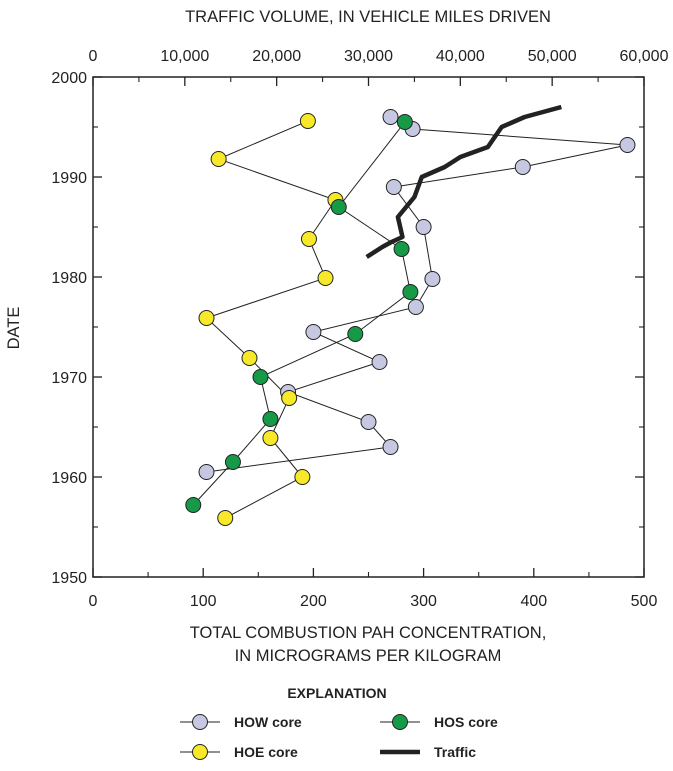  Describe the element at coordinates (93, 56) in the screenshot. I see `top-tick-label: 0` at that location.